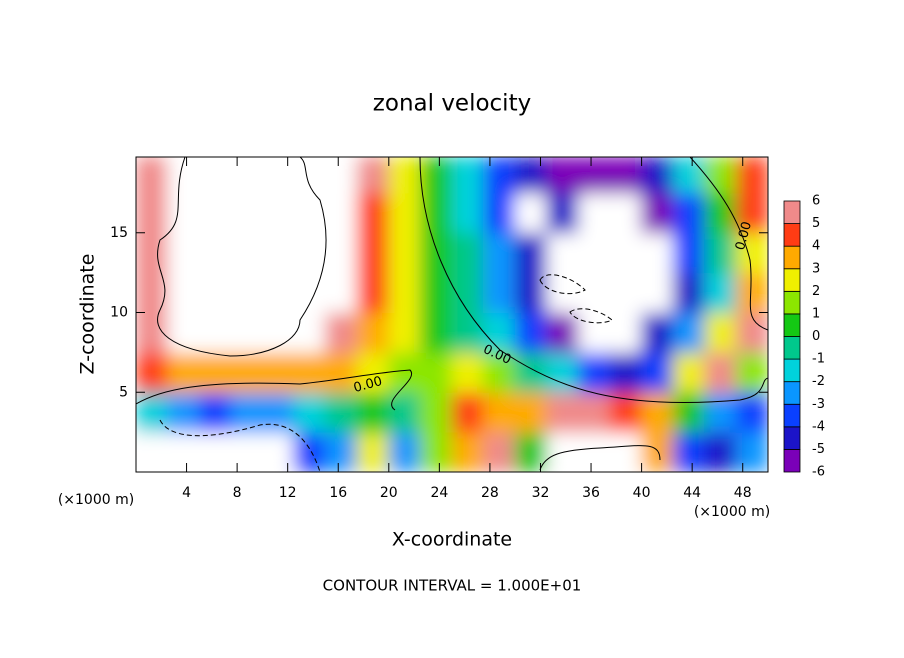  What do you see at coordinates (744, 236) in the screenshot?
I see `contour-label: 0.00` at bounding box center [744, 236].